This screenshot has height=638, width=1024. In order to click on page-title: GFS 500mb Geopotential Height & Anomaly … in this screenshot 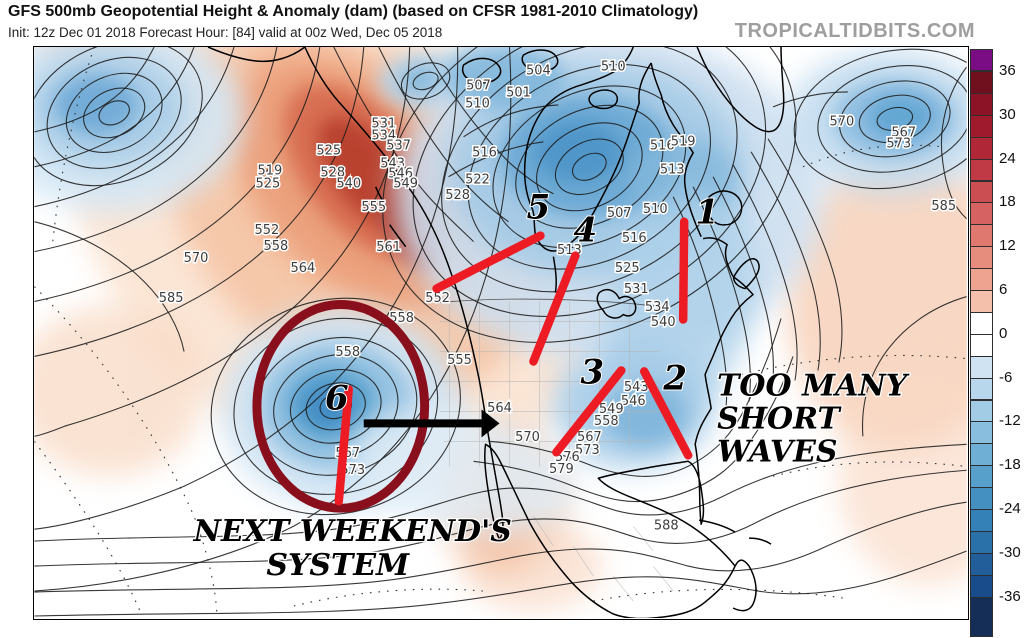, I will do `click(353, 11)`.